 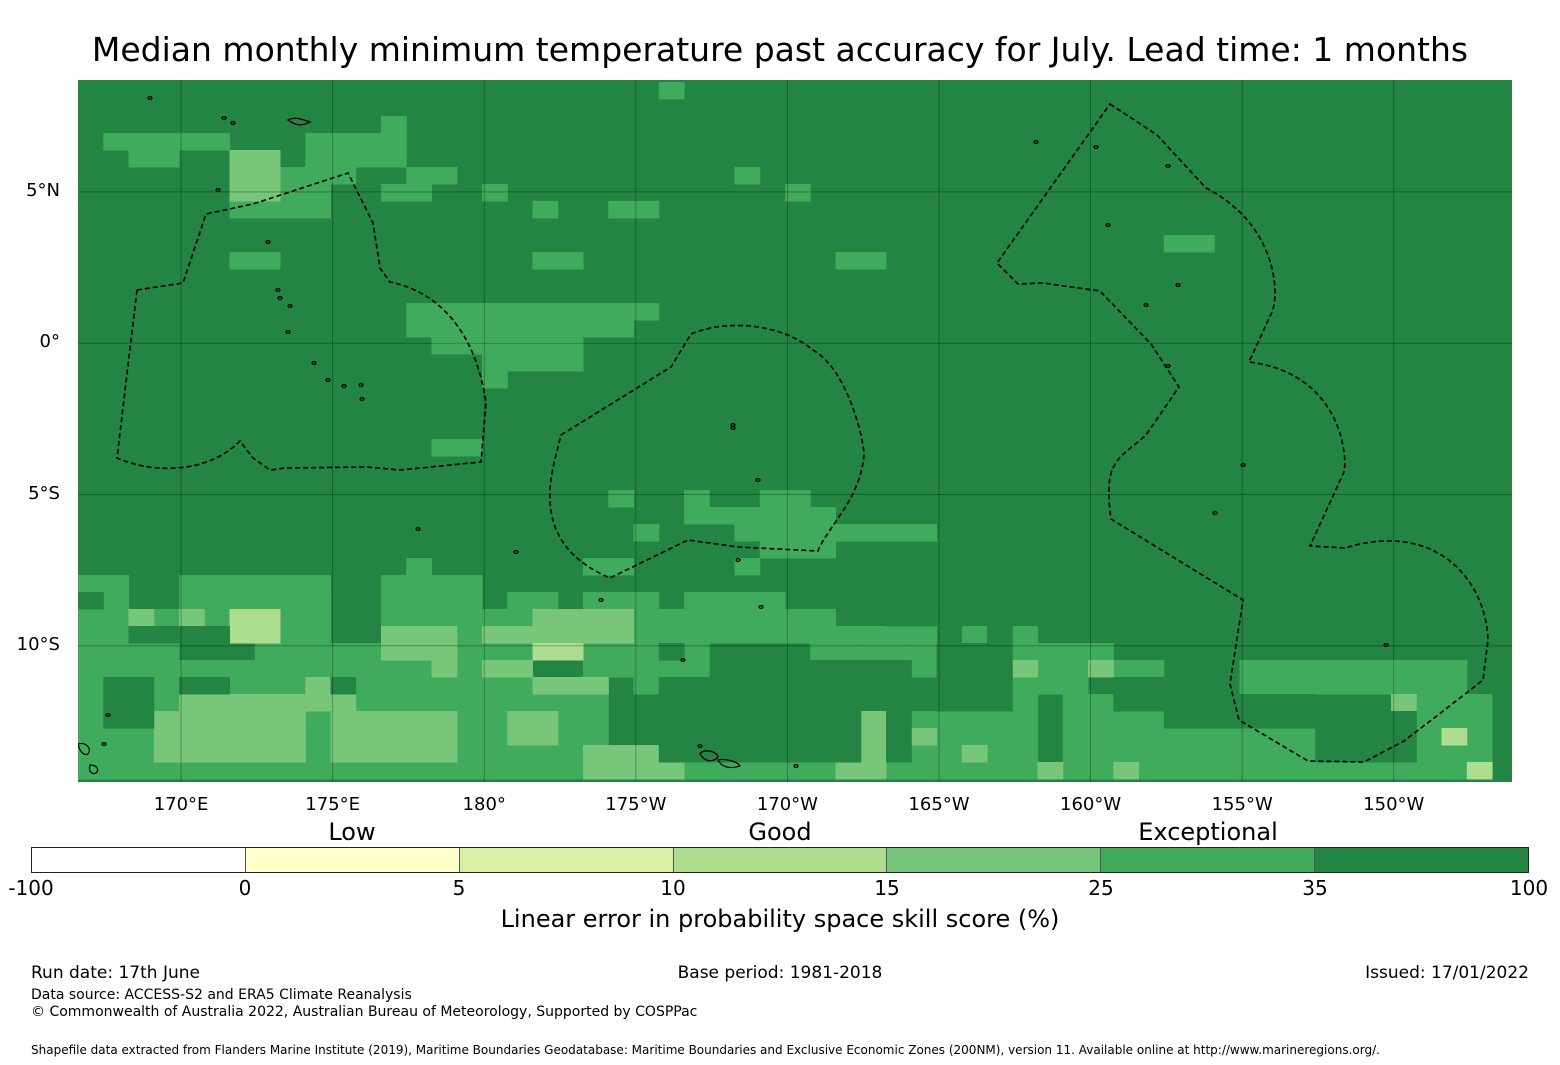 What do you see at coordinates (780, 973) in the screenshot?
I see `base-period: Base period: 1981-2018` at bounding box center [780, 973].